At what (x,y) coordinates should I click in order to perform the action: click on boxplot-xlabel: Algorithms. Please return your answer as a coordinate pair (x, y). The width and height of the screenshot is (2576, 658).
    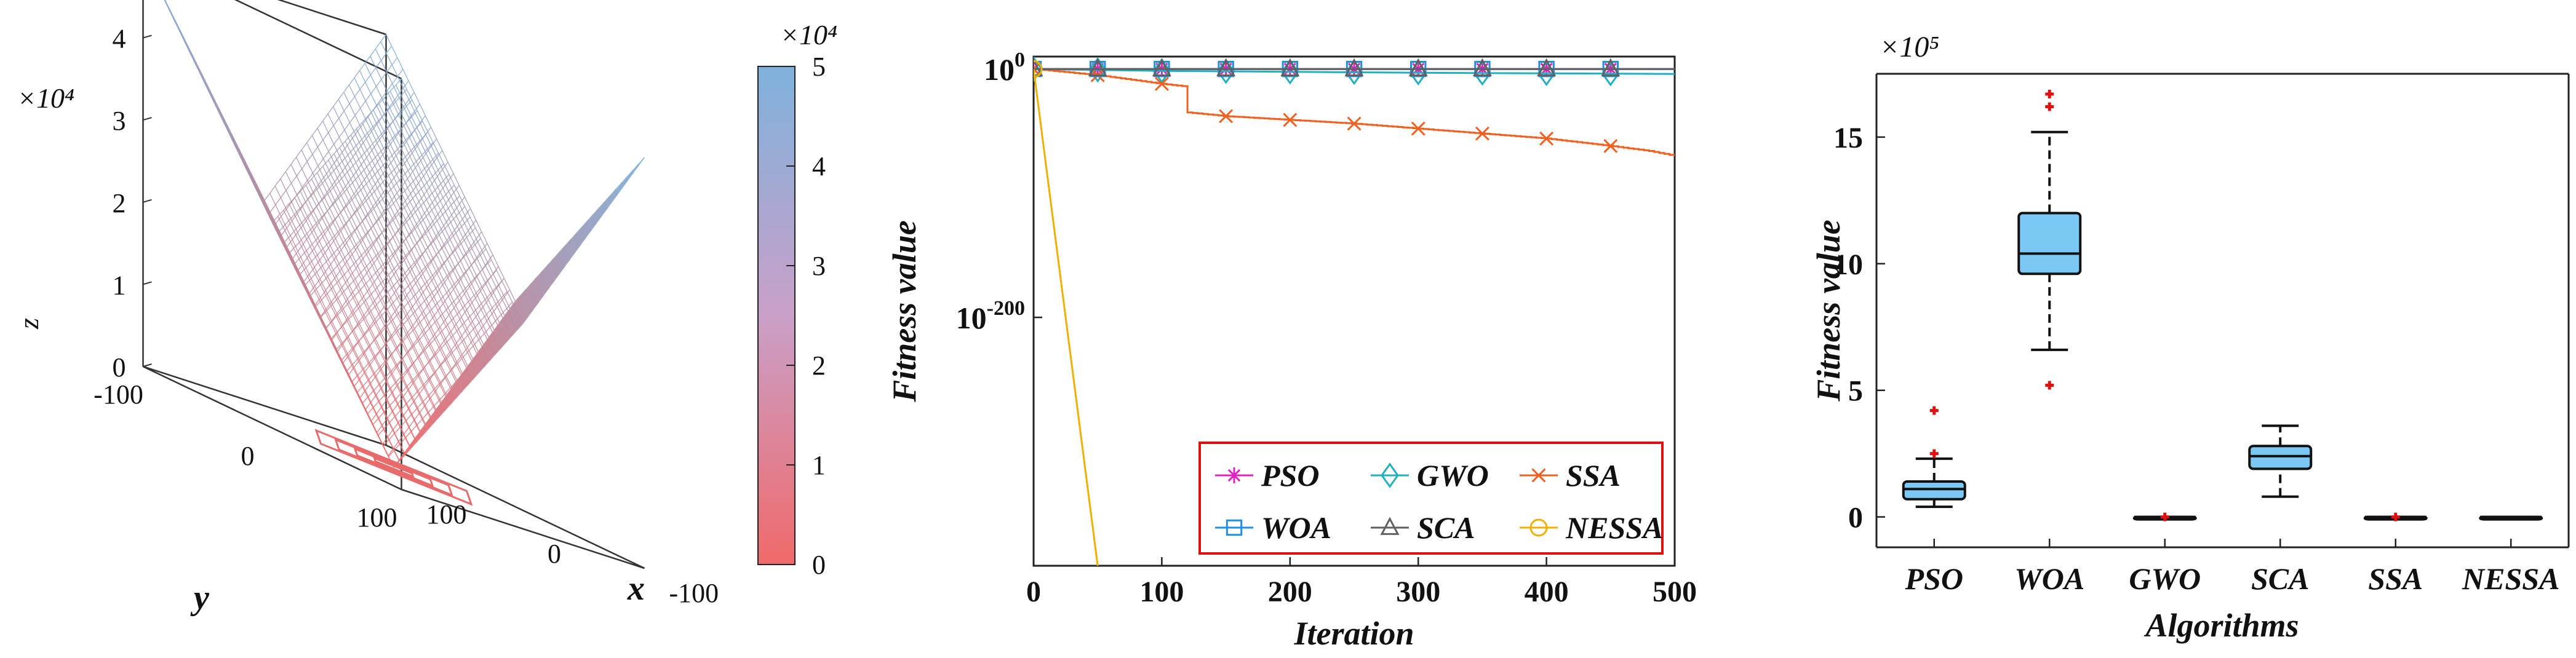
    Looking at the image, I should click on (2221, 625).